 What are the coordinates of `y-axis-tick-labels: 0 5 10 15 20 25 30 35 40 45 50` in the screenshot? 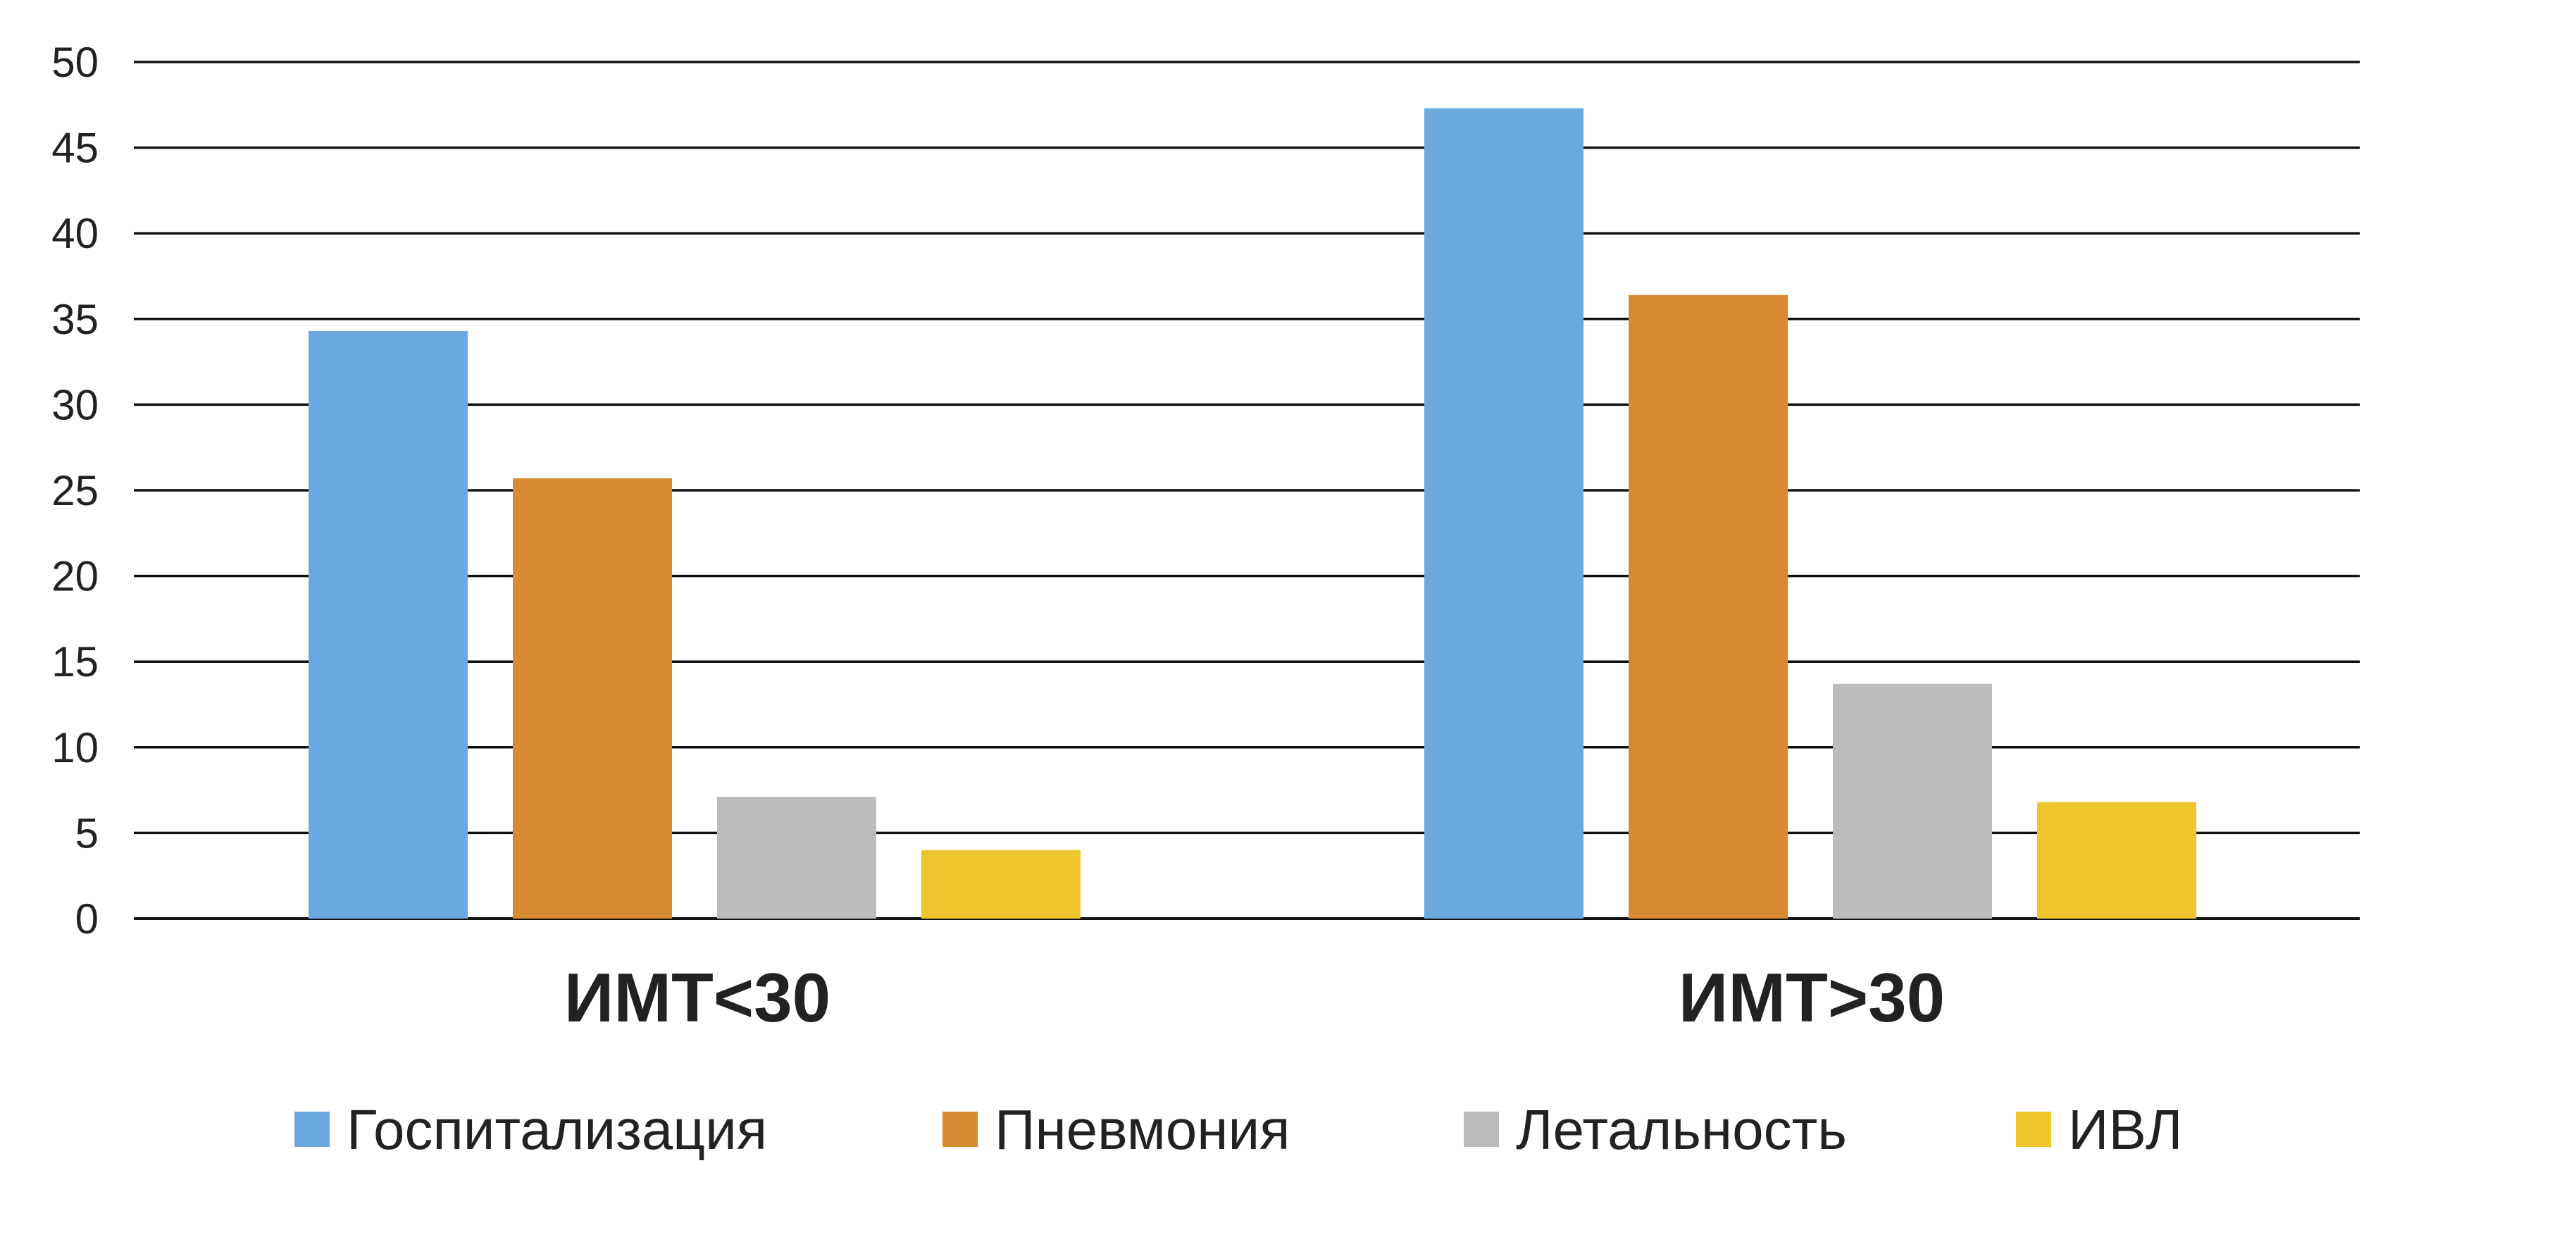 It's located at (75, 491).